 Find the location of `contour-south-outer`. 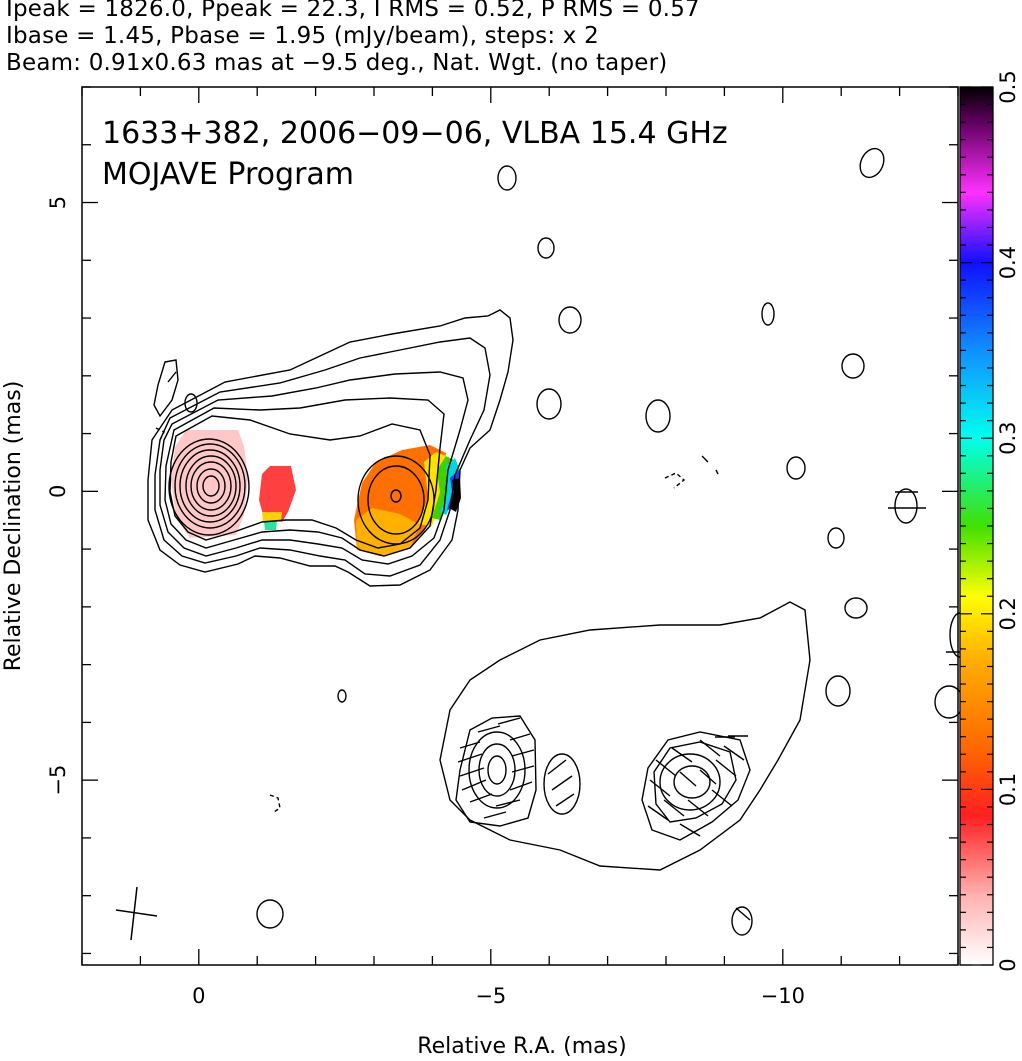

contour-south-outer is located at coordinates (625, 736).